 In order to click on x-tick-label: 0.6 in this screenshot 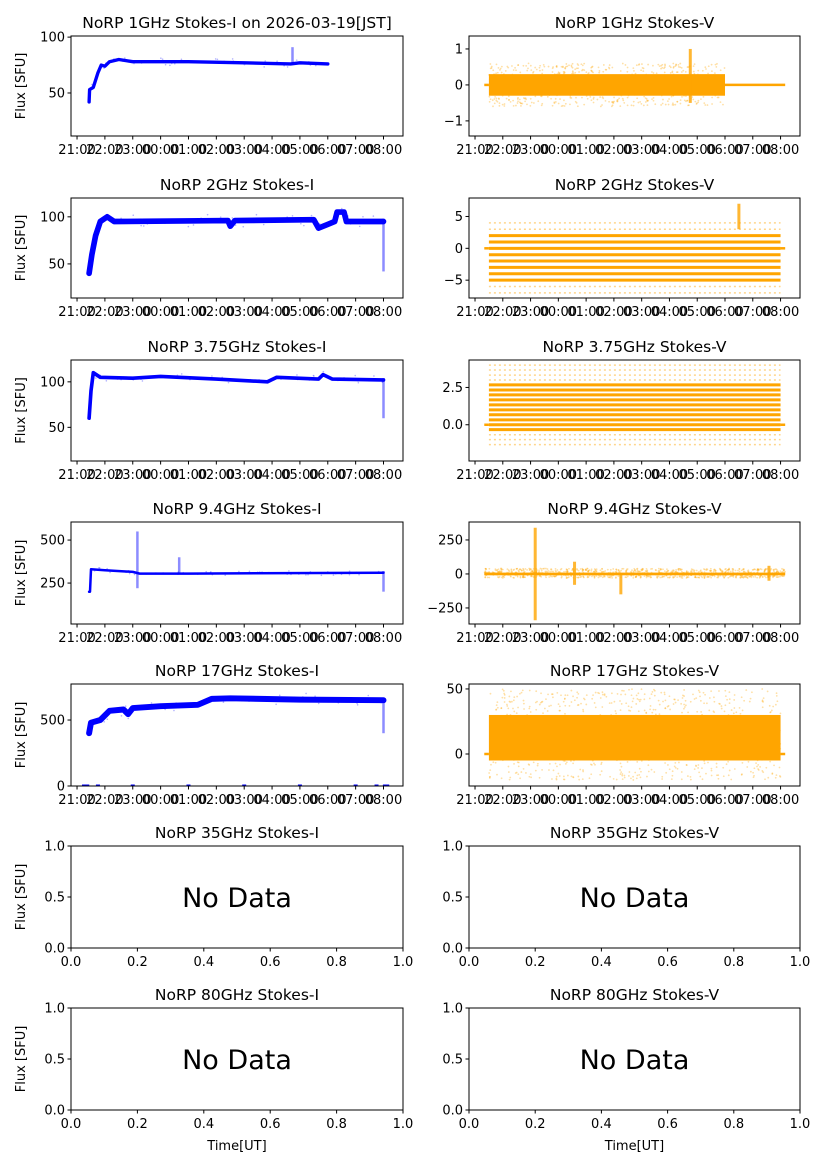, I will do `click(270, 962)`.